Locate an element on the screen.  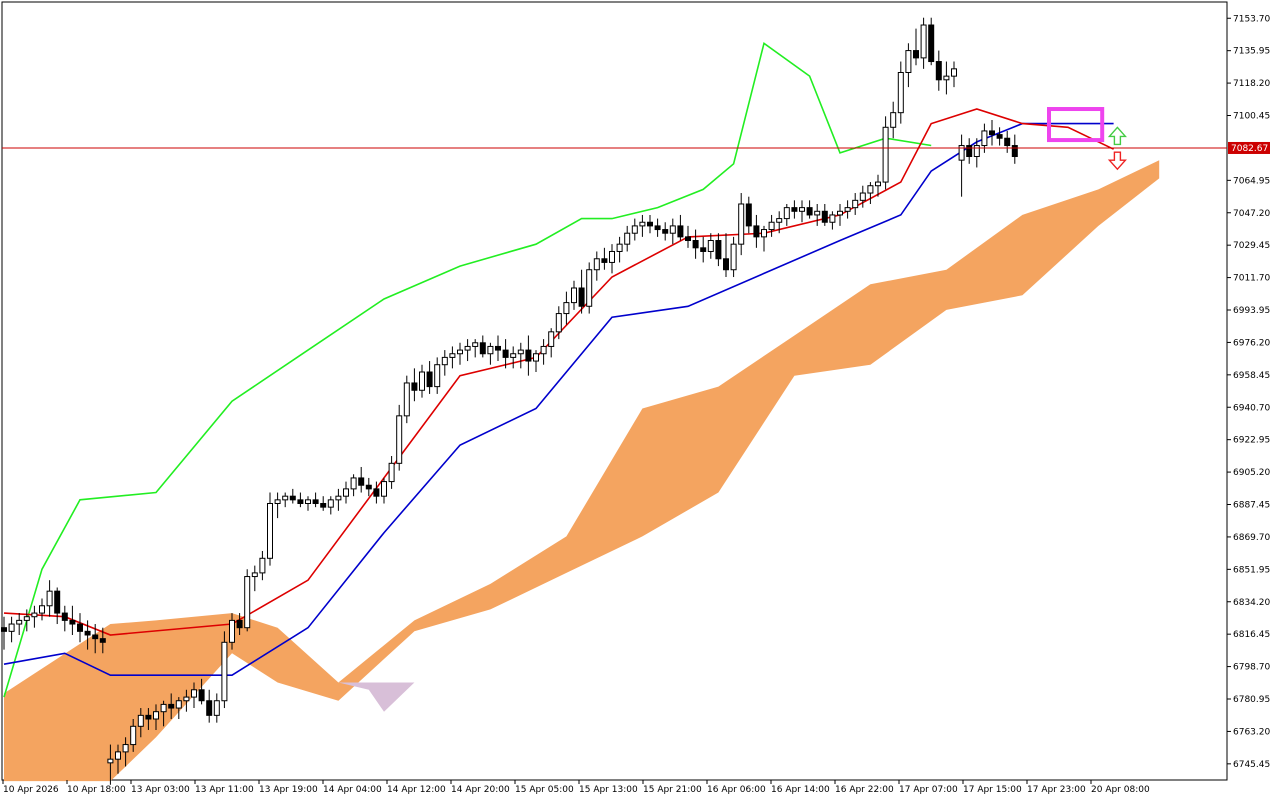
y-tick-label: 6993.95 is located at coordinates (1251, 311).